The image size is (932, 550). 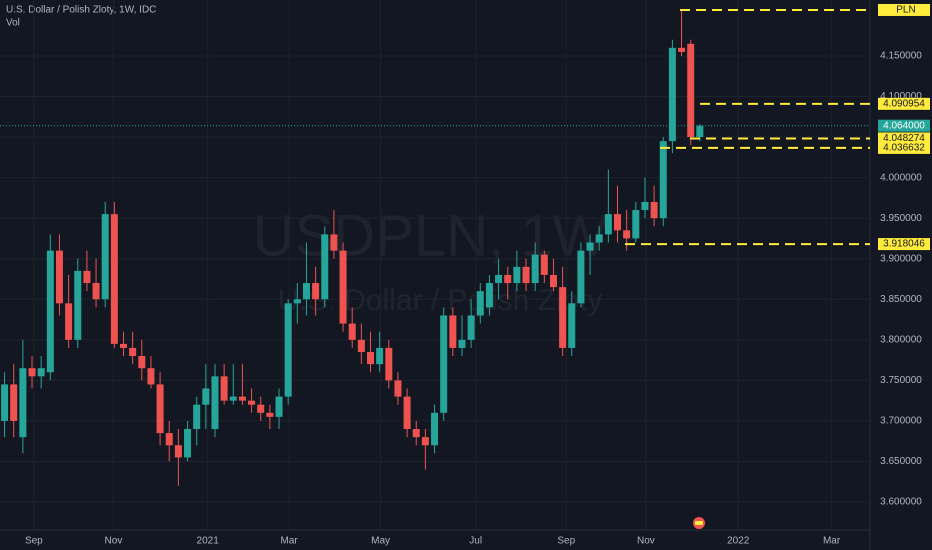 I want to click on alert-icon, so click(x=699, y=523).